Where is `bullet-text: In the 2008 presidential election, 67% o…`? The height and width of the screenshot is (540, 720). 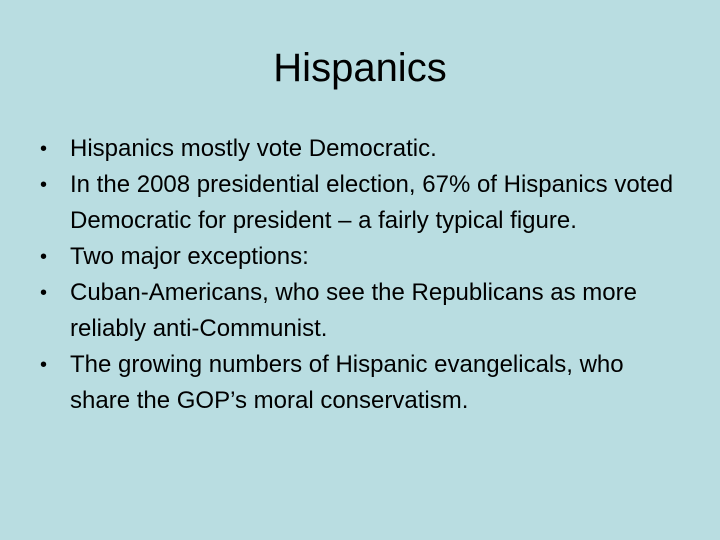
bullet-text: In the 2008 presidential election, 67% o… is located at coordinates (372, 202).